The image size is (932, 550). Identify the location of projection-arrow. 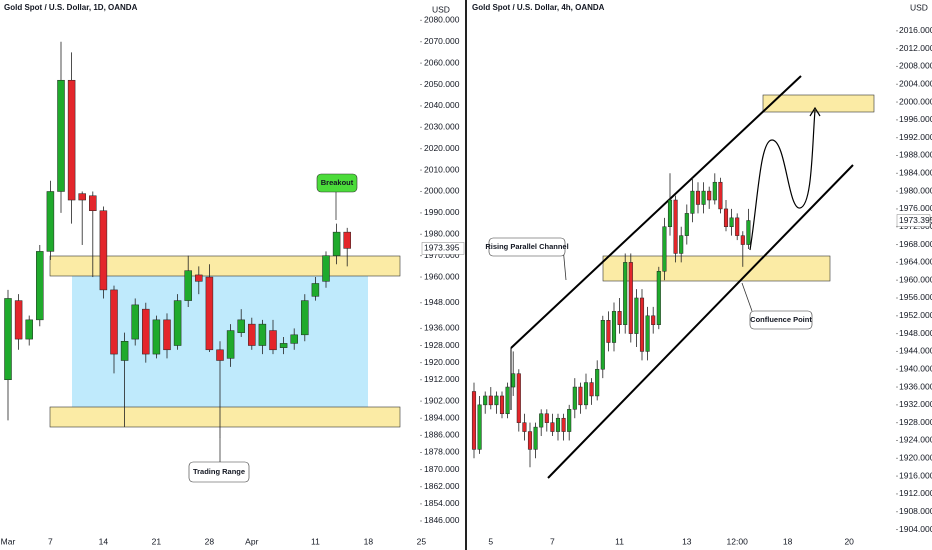
(782, 180).